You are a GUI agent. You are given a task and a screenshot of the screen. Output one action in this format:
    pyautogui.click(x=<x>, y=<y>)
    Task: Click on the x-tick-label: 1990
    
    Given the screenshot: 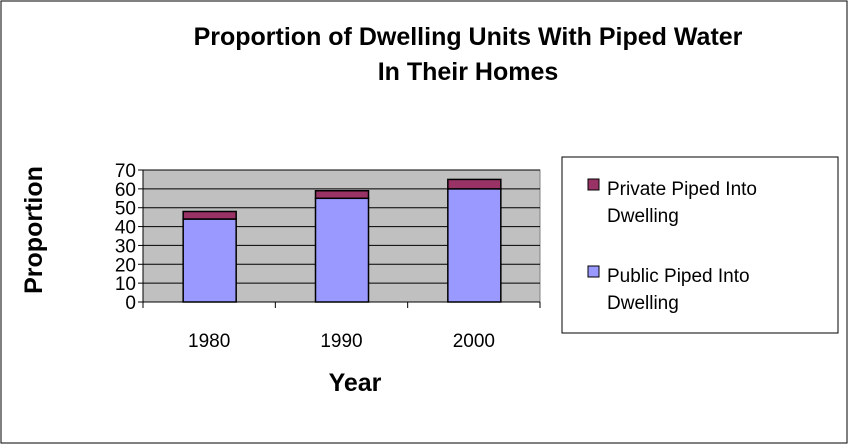 What is the action you would take?
    pyautogui.click(x=341, y=341)
    